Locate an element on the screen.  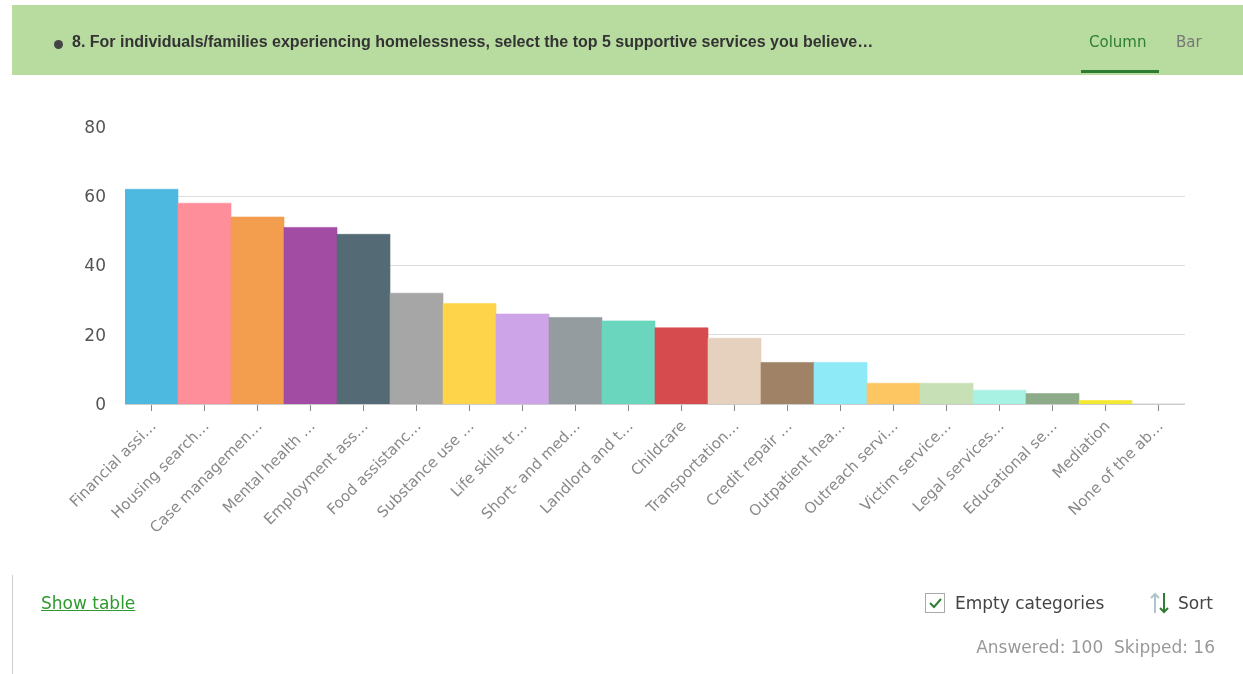
text: Sort is located at coordinates (1195, 603).